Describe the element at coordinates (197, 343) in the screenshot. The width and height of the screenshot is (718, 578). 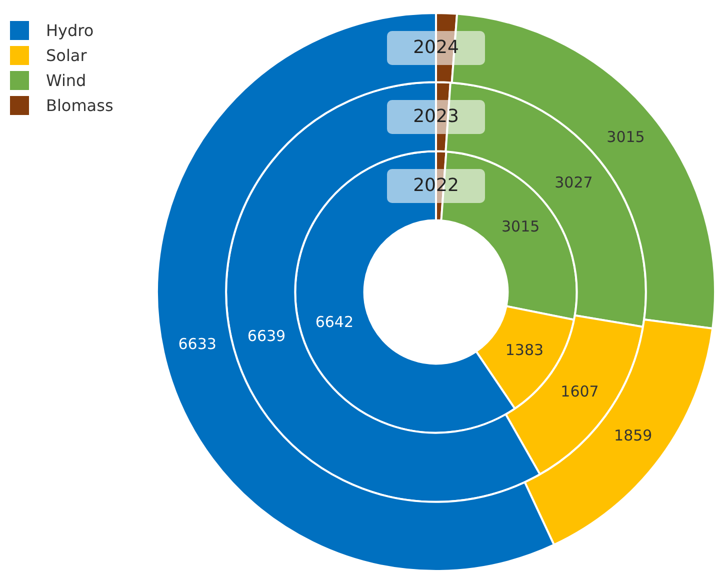
I see `data-label: 6633` at that location.